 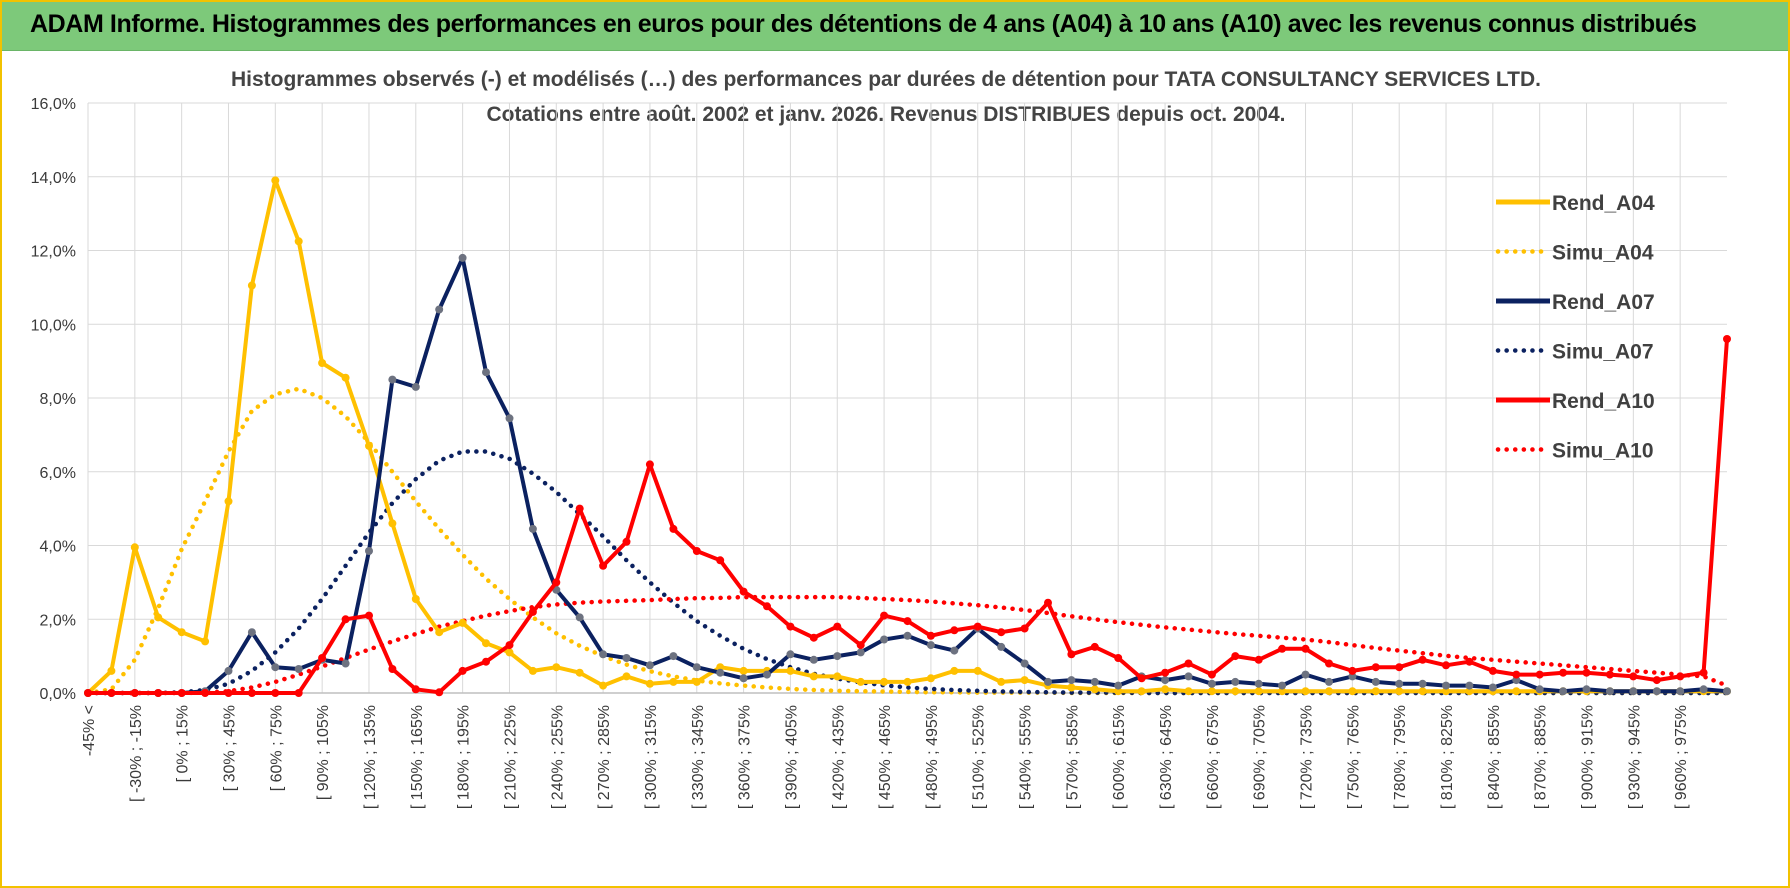 What do you see at coordinates (1119, 757) in the screenshot?
I see `x-tick-label: [ 600% ; 615%` at bounding box center [1119, 757].